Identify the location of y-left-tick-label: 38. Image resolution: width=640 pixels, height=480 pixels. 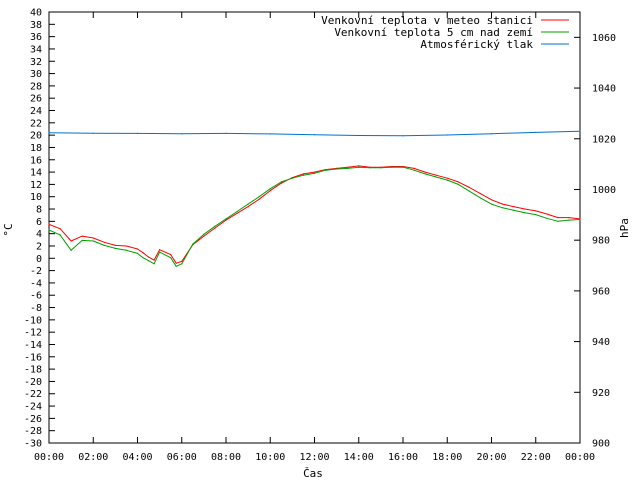
(36, 25).